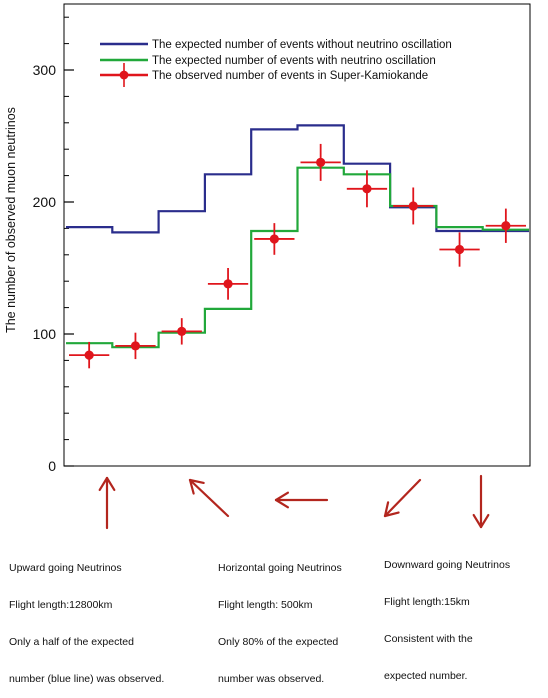 The height and width of the screenshot is (698, 548). Describe the element at coordinates (61, 605) in the screenshot. I see `annotation-line: Flight length:12800km` at that location.